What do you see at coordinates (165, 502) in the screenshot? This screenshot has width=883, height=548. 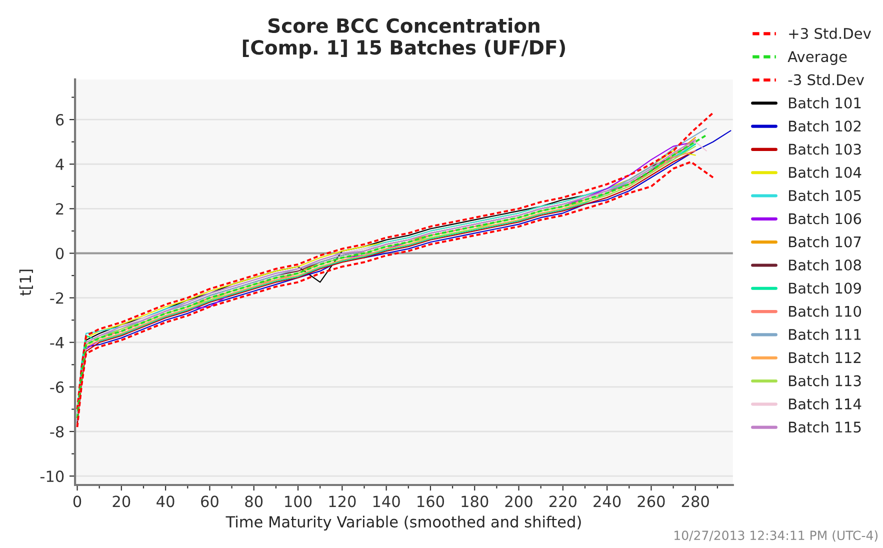 I see `x-tick-label: 40` at bounding box center [165, 502].